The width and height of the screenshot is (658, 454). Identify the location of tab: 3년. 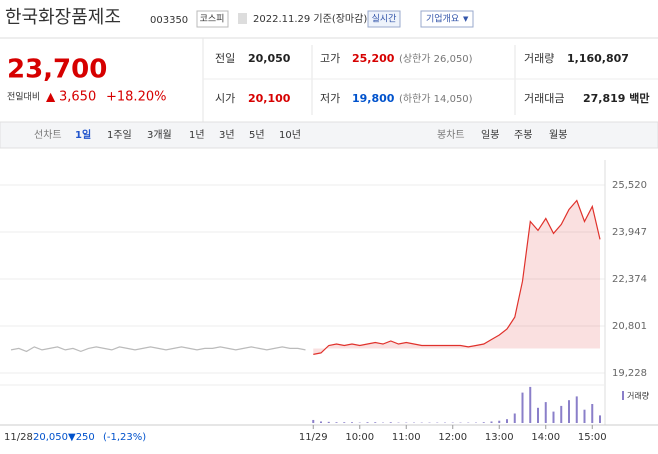
(227, 135).